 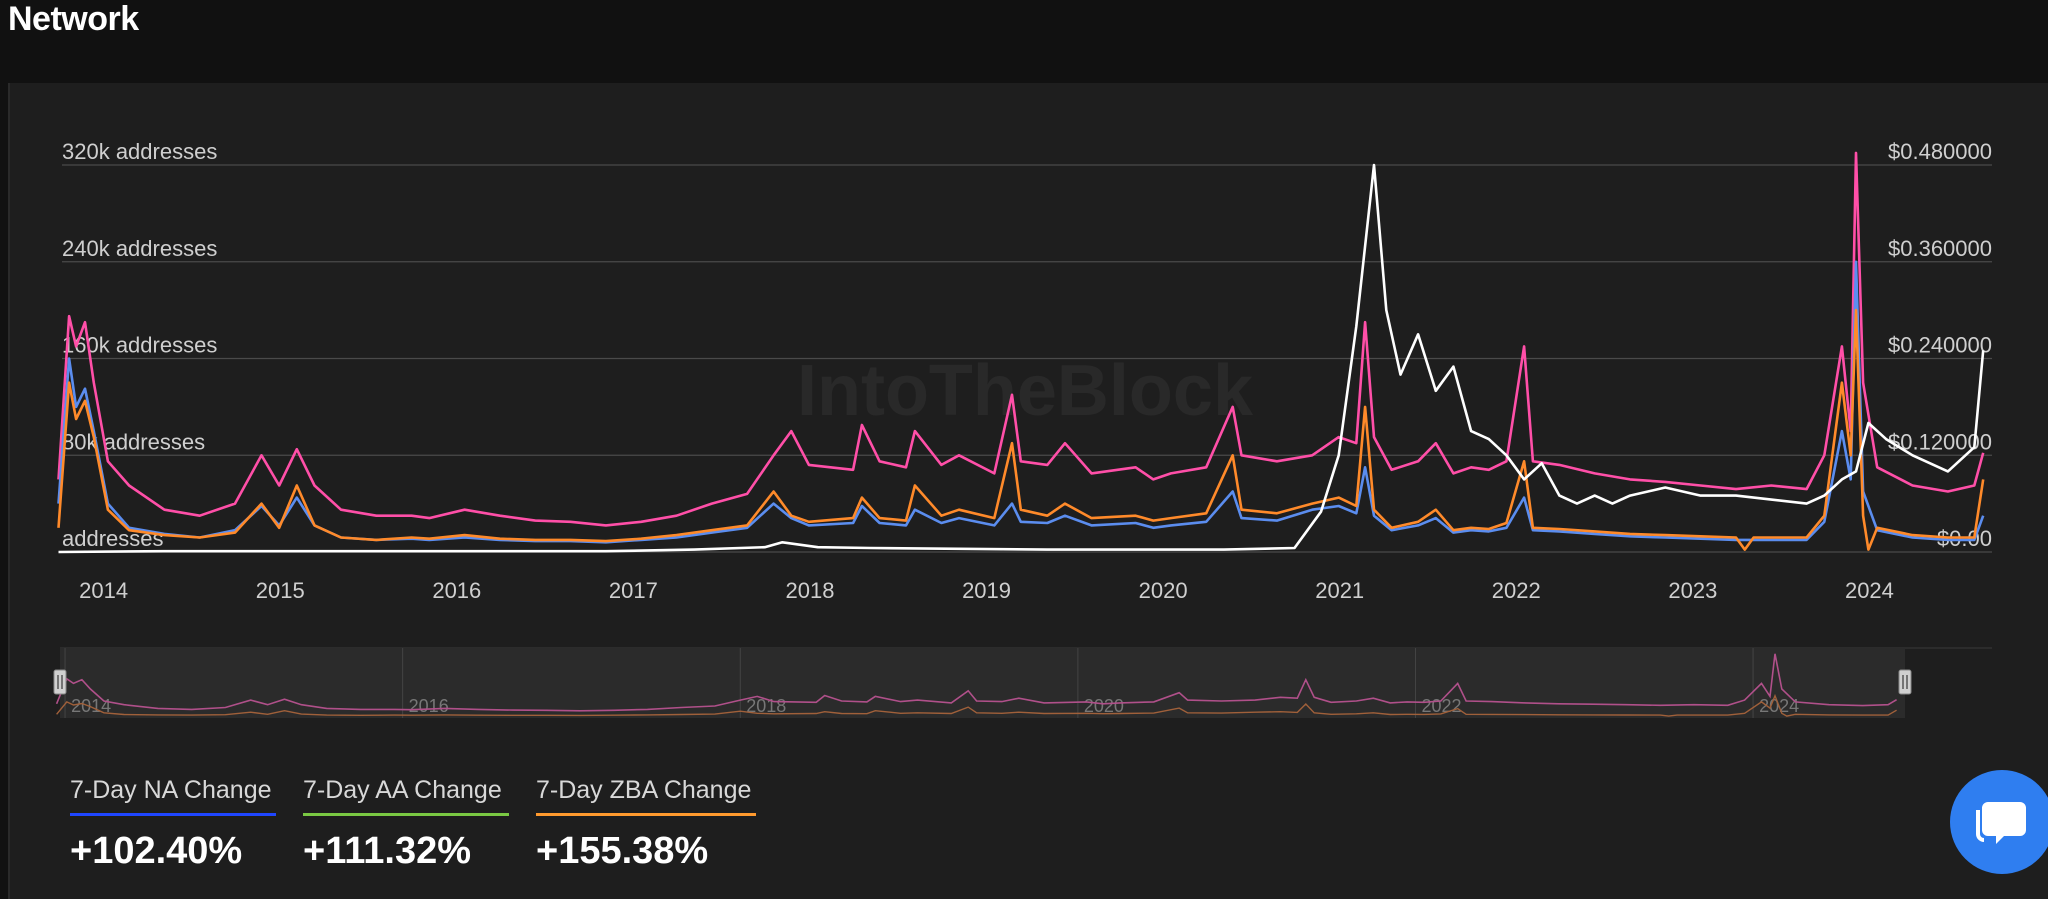 I want to click on watermark: IntoTheBlock, so click(x=1025, y=391).